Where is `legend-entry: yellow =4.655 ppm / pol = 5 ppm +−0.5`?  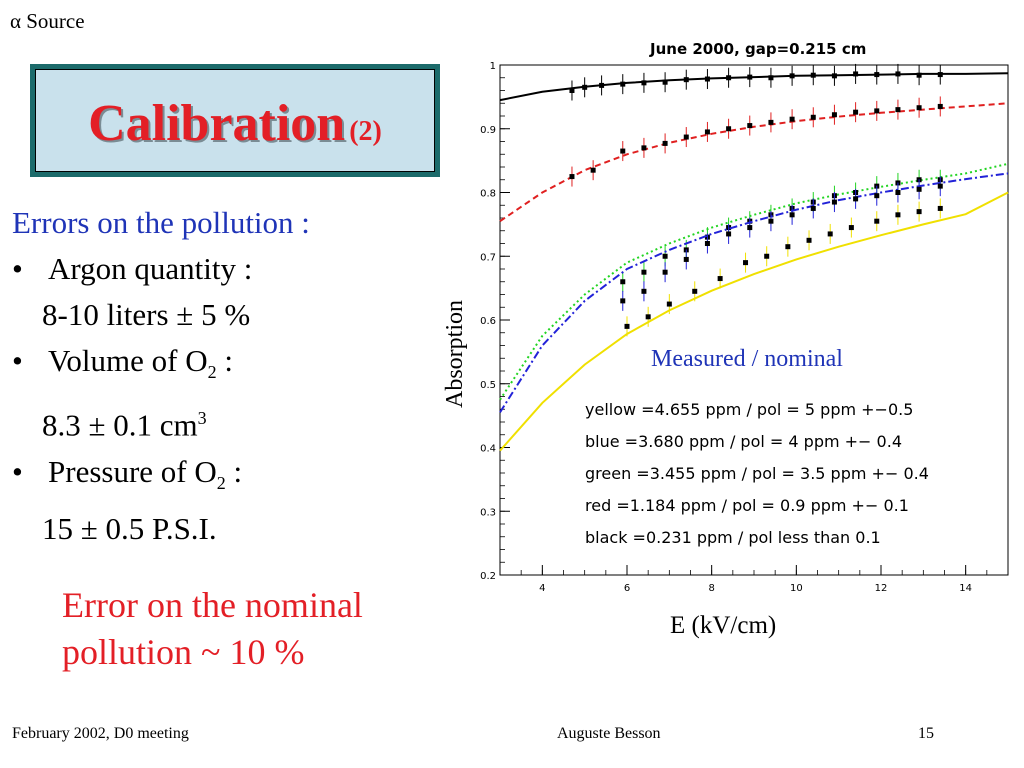
legend-entry: yellow =4.655 ppm / pol = 5 ppm +−0.5 is located at coordinates (749, 409).